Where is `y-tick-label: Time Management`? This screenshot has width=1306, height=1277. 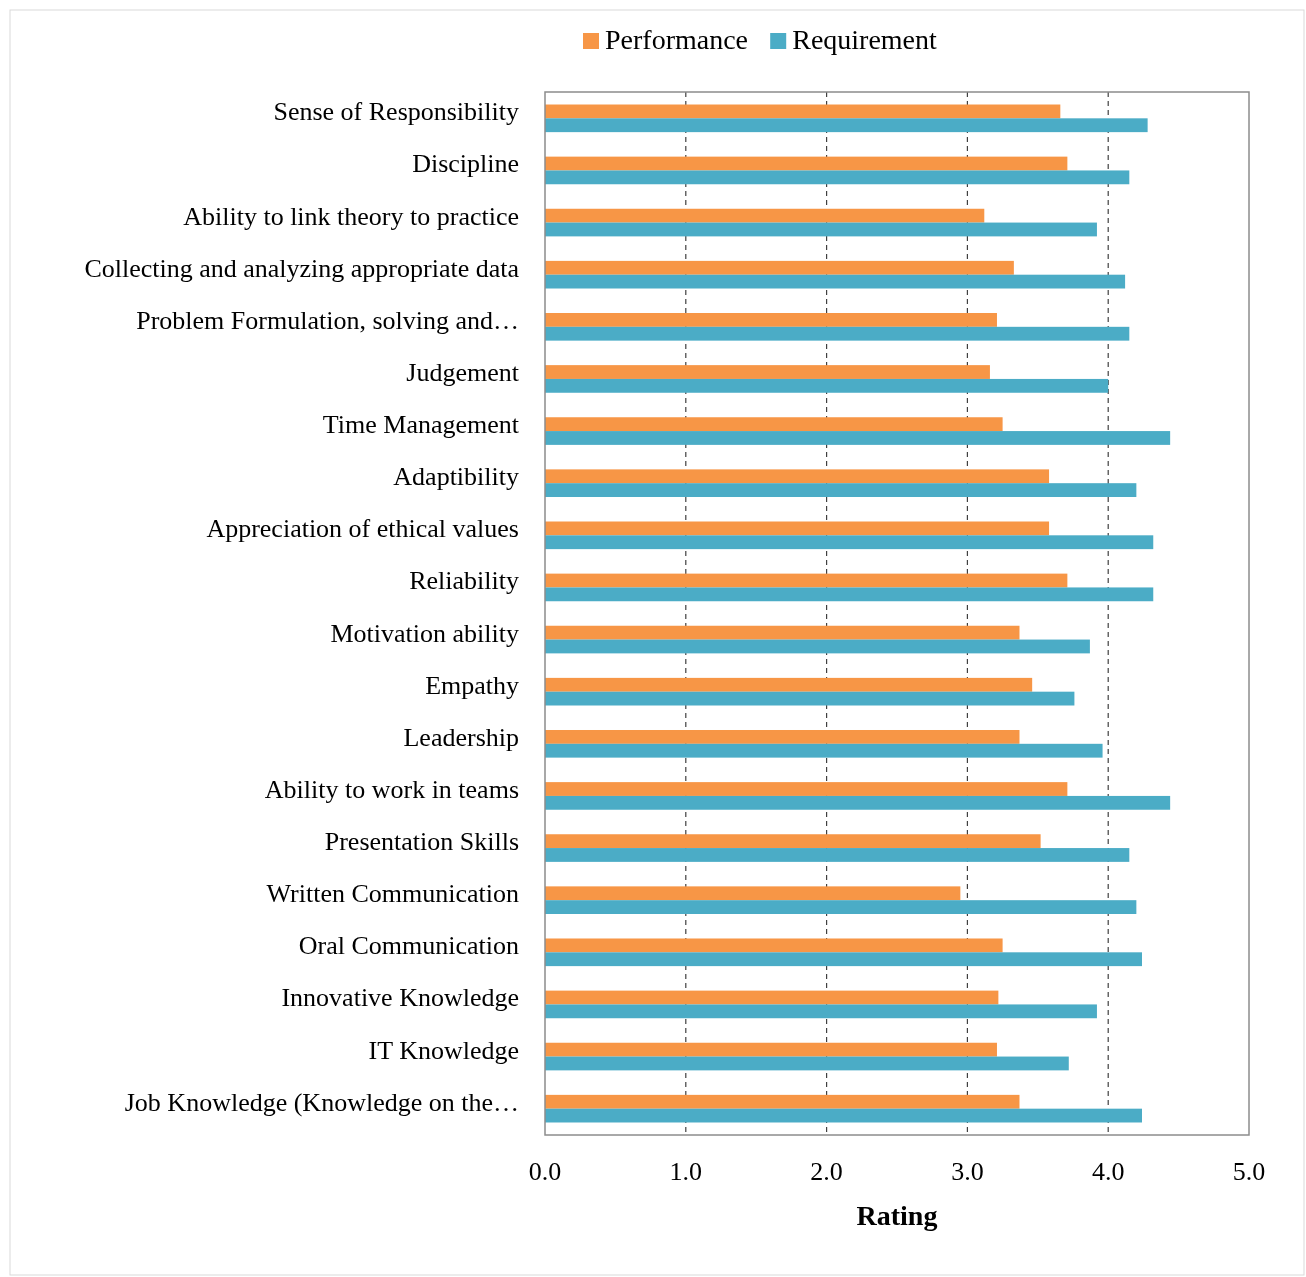 y-tick-label: Time Management is located at coordinates (421, 425).